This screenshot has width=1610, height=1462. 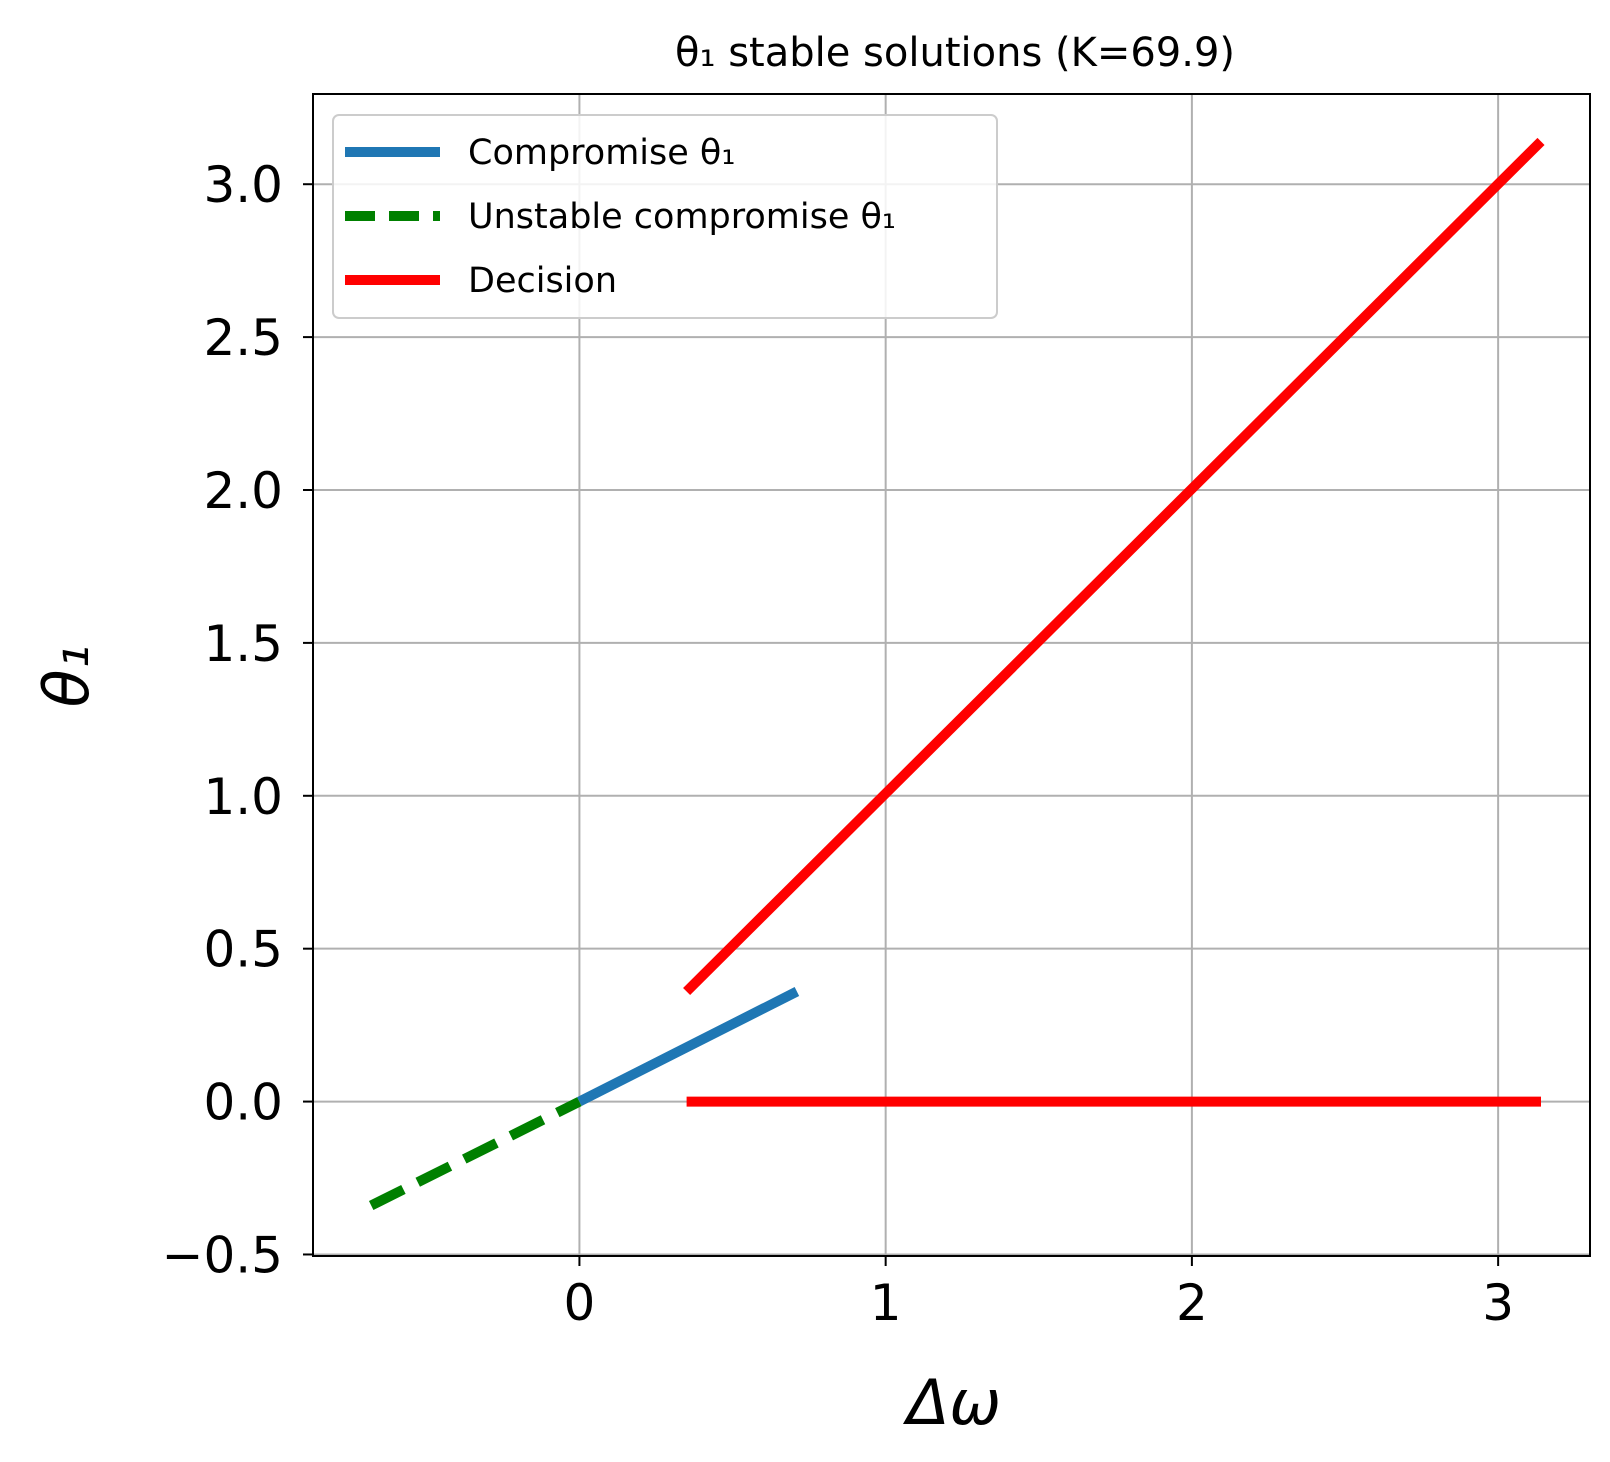 I want to click on y-tick-label: 1.5, so click(x=243, y=644).